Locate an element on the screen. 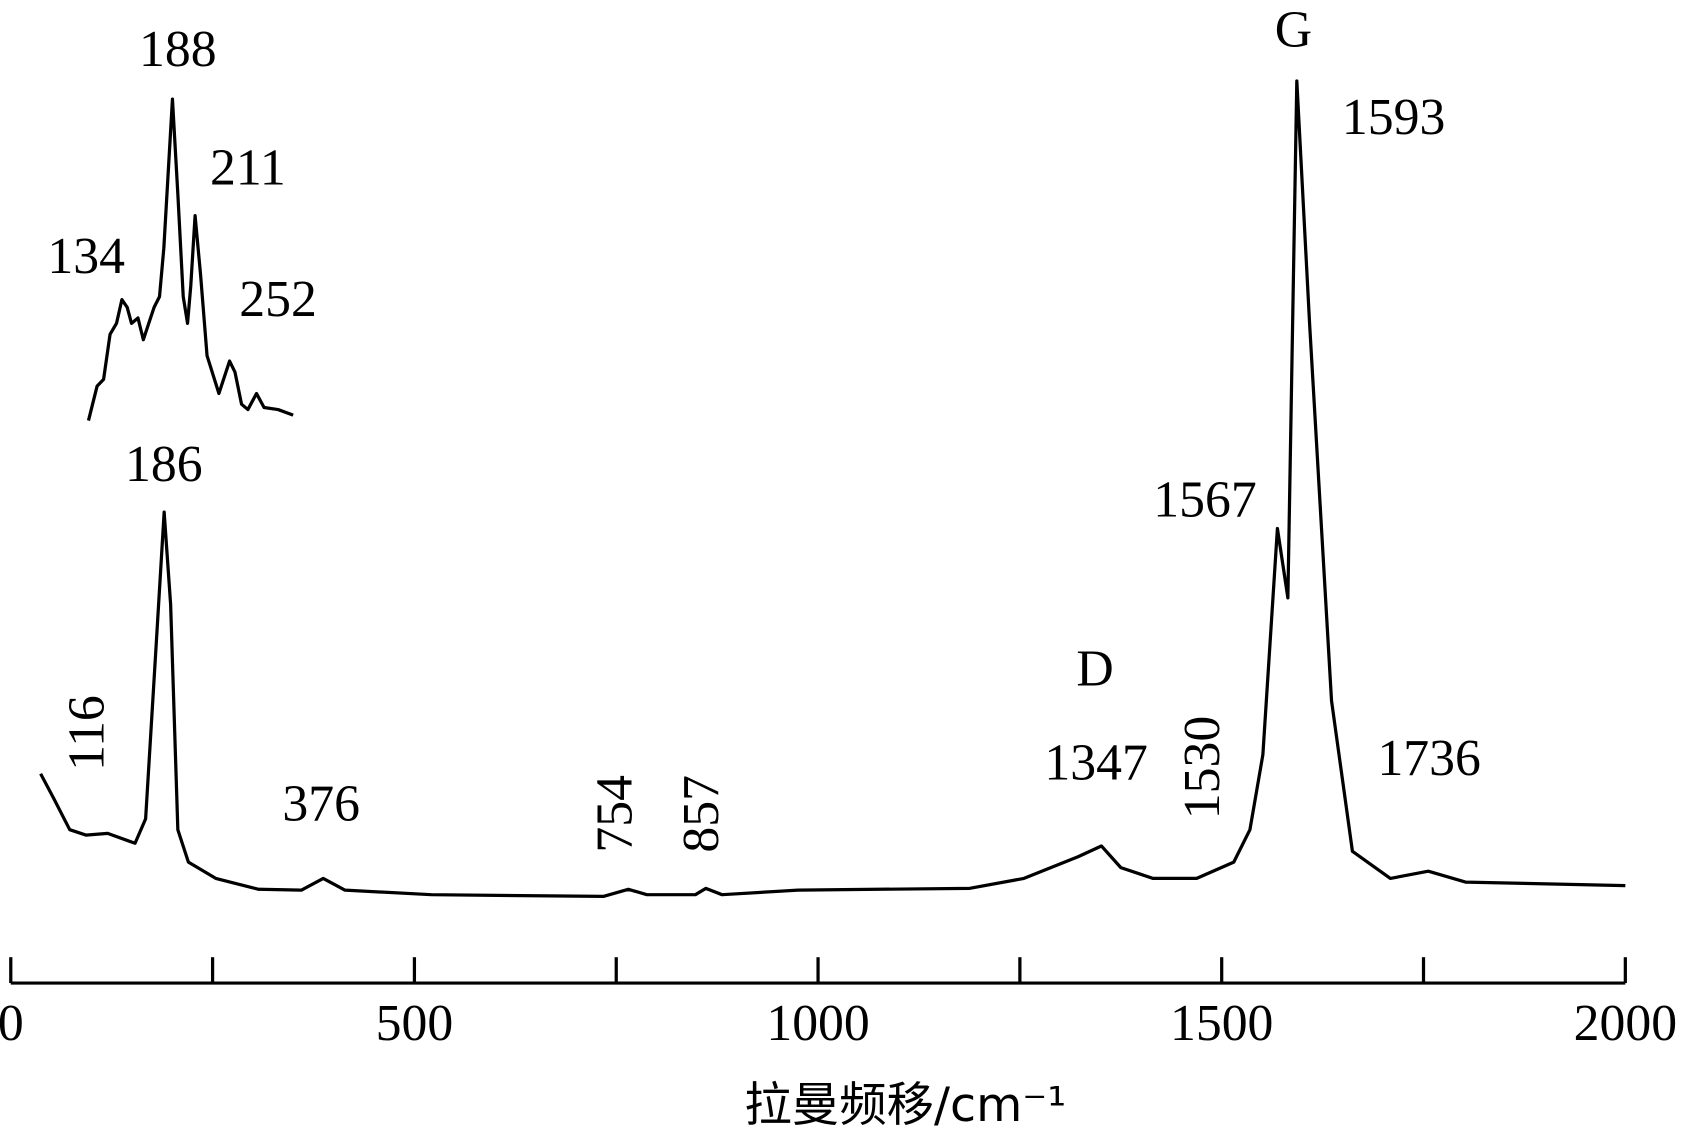 The width and height of the screenshot is (1690, 1147). peak-label: 1347 is located at coordinates (1095, 762).